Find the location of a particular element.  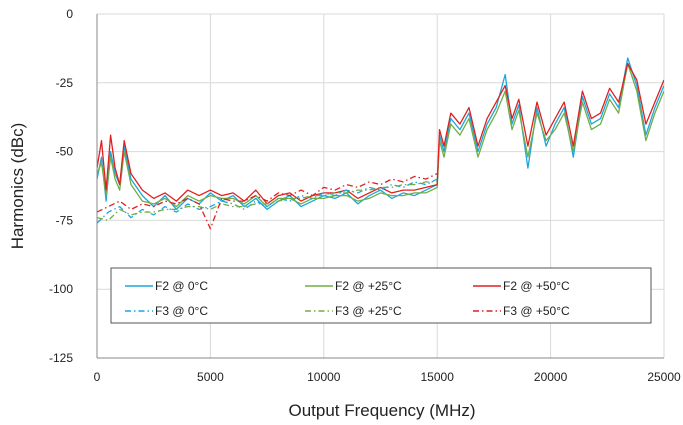

x-tick-label: 10000 is located at coordinates (324, 377).